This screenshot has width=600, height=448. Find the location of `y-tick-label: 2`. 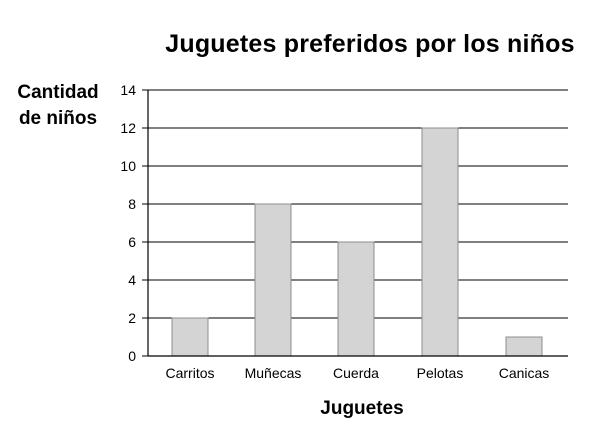

y-tick-label: 2 is located at coordinates (132, 318).